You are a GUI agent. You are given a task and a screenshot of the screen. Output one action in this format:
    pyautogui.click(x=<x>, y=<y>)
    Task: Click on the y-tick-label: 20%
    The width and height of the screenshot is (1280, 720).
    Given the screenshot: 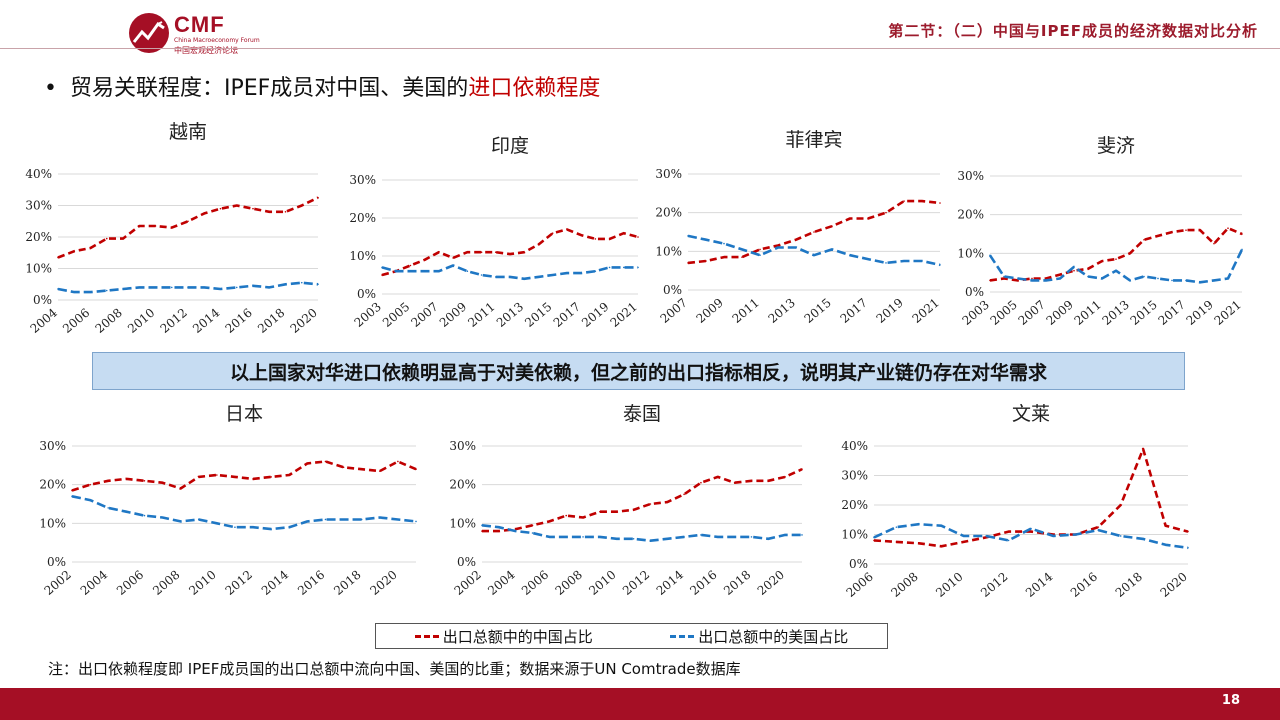 What is the action you would take?
    pyautogui.click(x=38, y=237)
    